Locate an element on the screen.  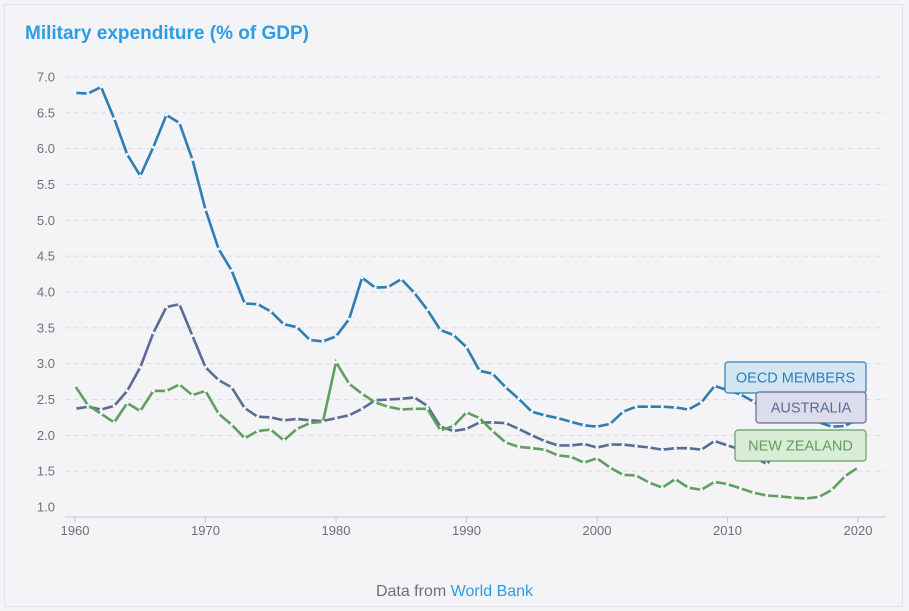
series-label: OECD MEMBERS is located at coordinates (795, 377).